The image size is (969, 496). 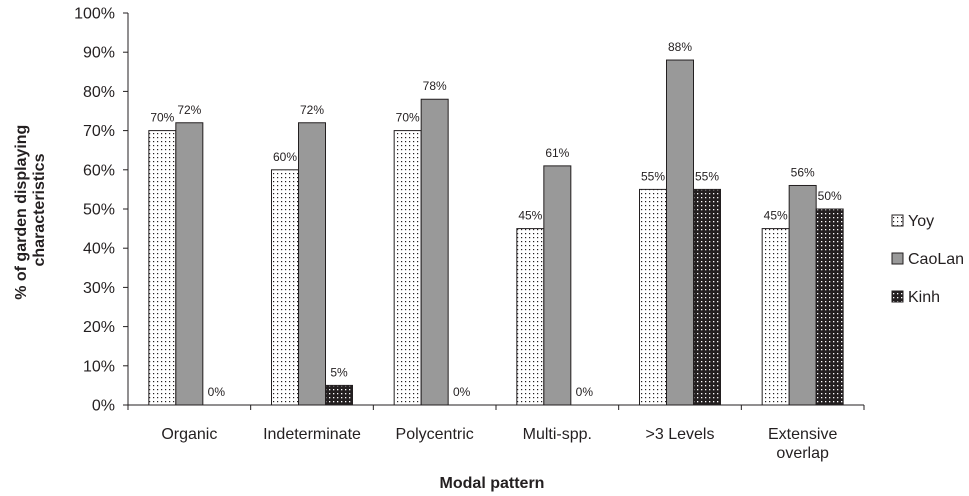 I want to click on data-label-kinh: 5%, so click(x=339, y=372).